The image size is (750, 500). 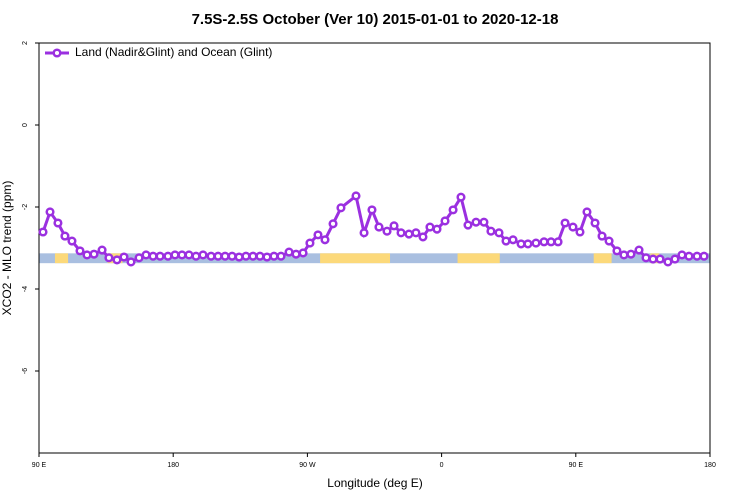 What do you see at coordinates (173, 52) in the screenshot?
I see `legend-label: Land (Nadir&Glint) and Ocean (Glint)` at bounding box center [173, 52].